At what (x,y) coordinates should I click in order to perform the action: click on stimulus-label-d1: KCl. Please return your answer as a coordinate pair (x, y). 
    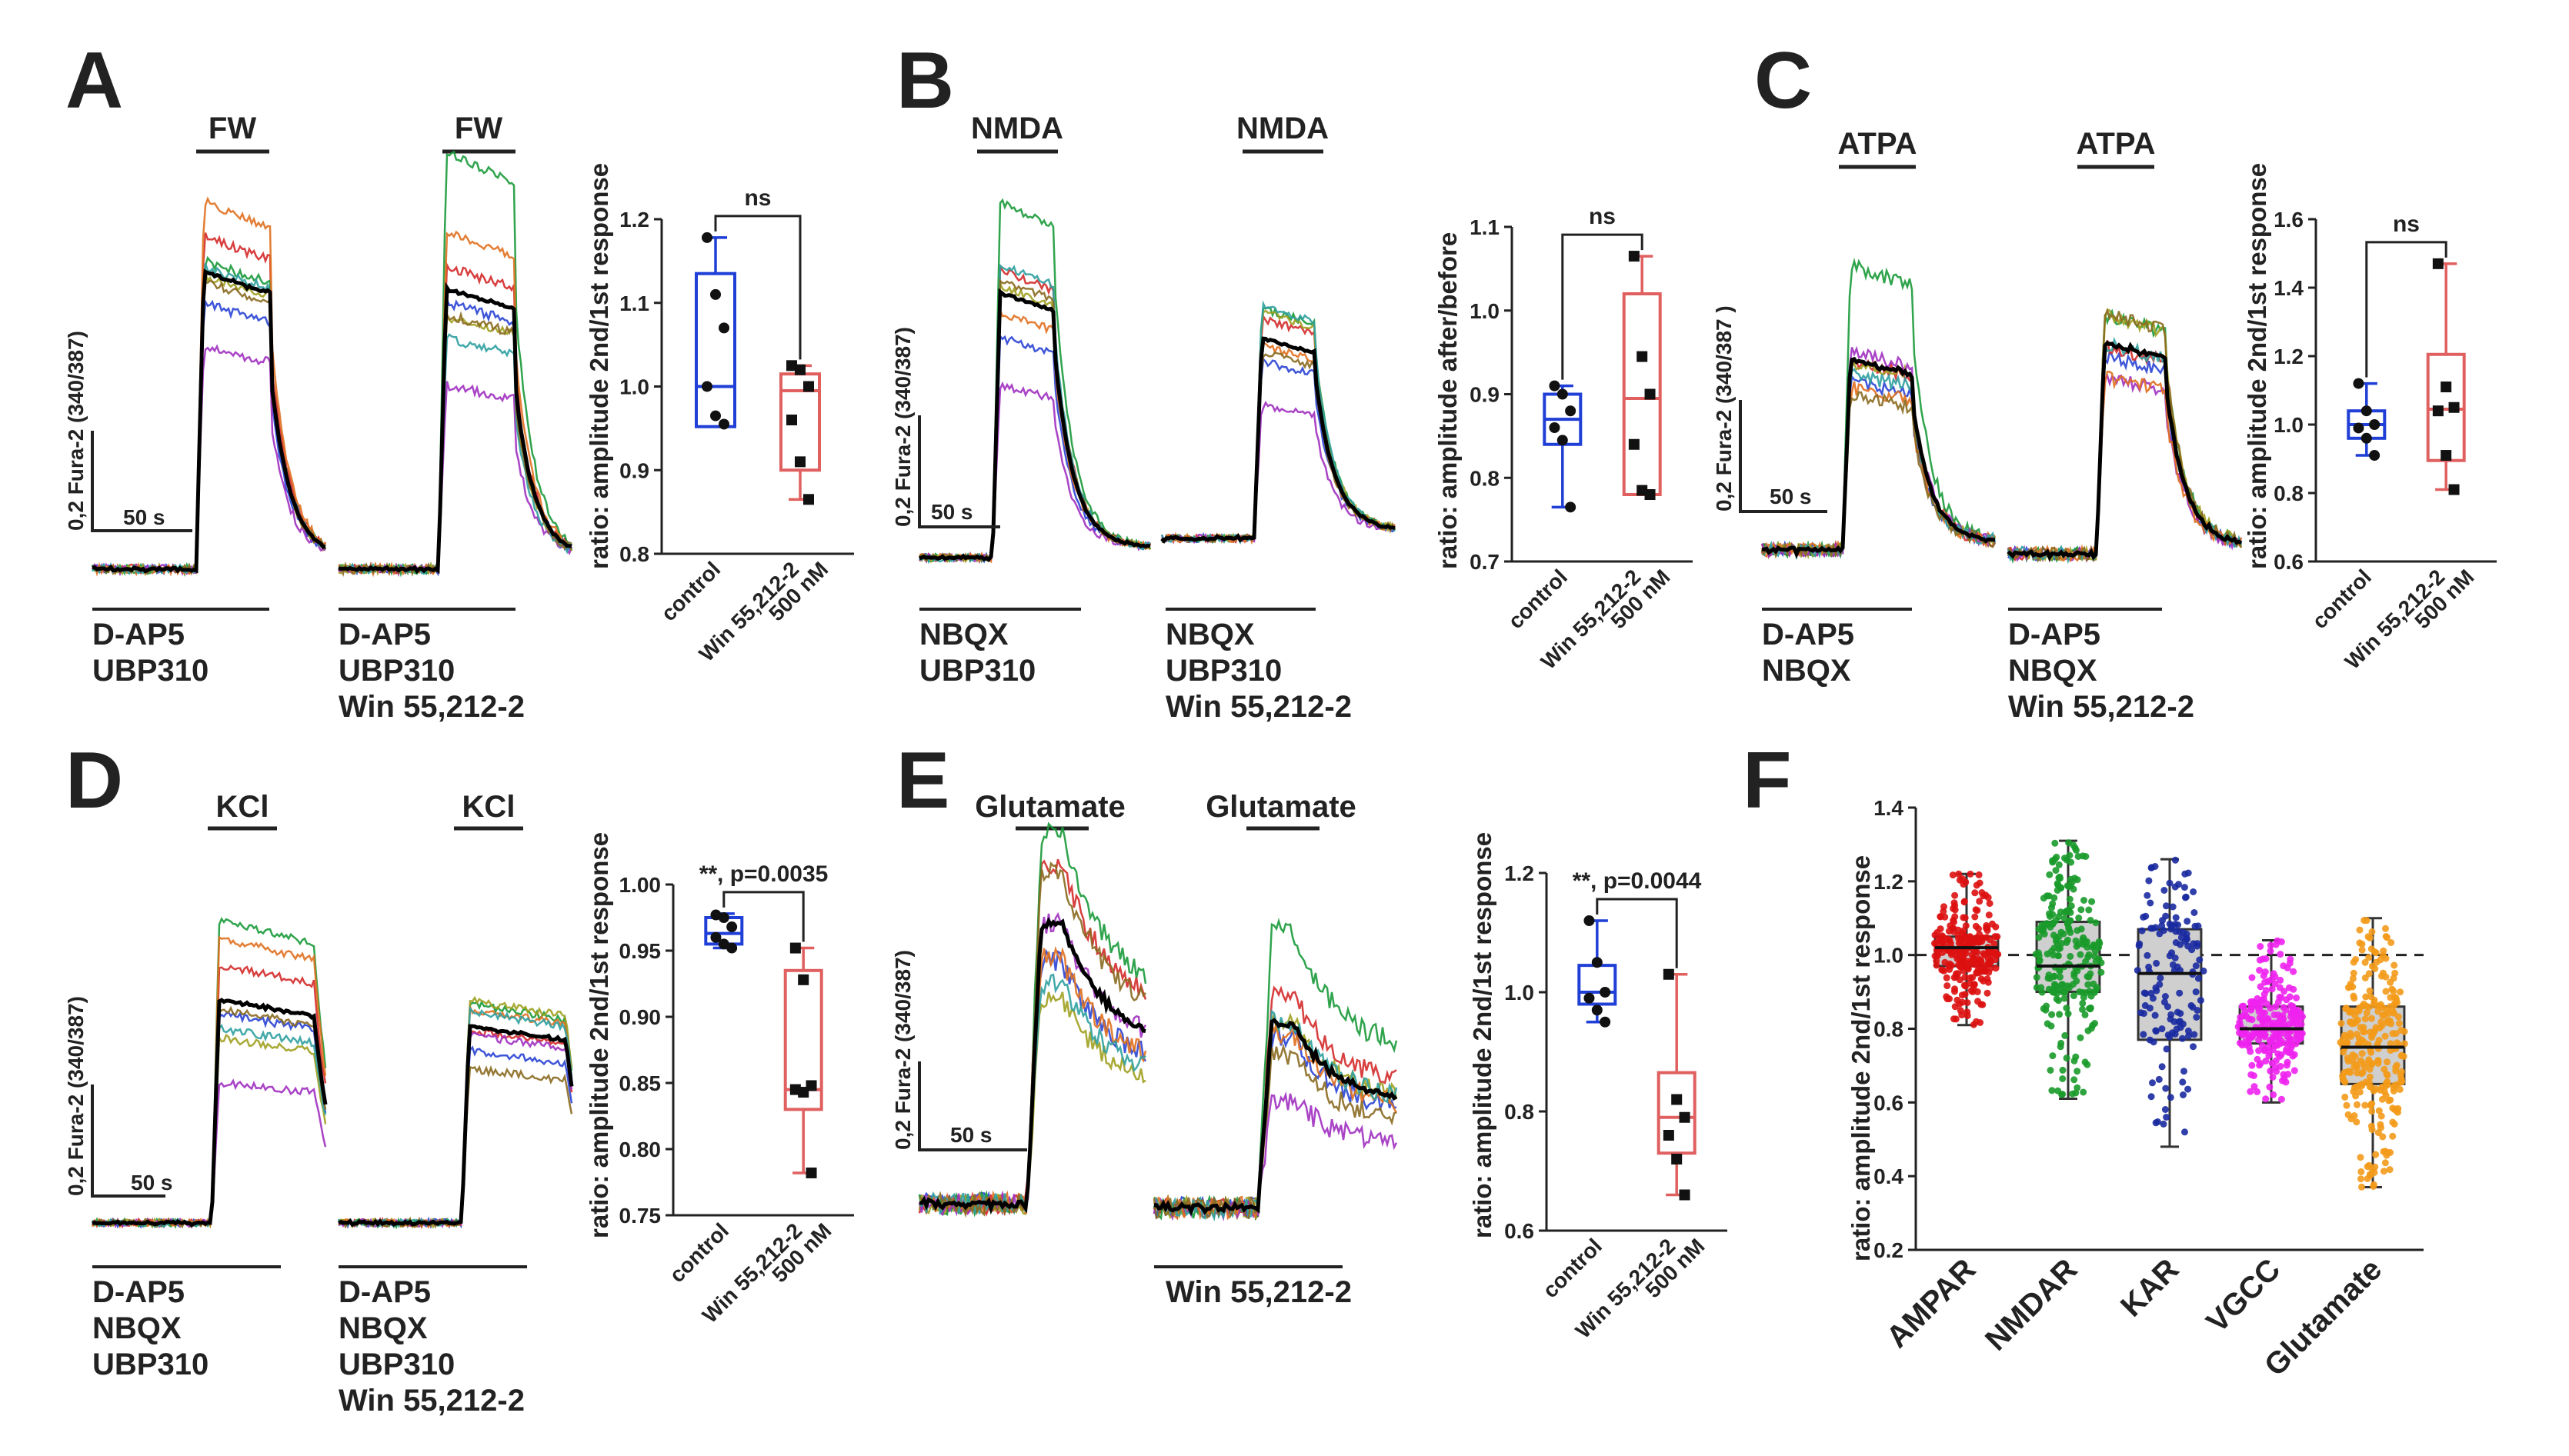
    Looking at the image, I should click on (242, 807).